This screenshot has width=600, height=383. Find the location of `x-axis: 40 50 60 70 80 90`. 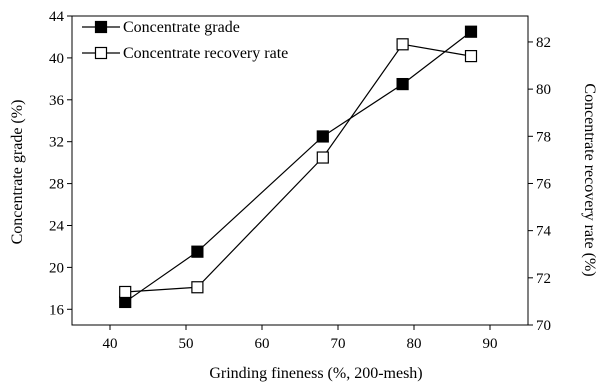

x-axis: 40 50 60 70 80 90 is located at coordinates (300, 338).